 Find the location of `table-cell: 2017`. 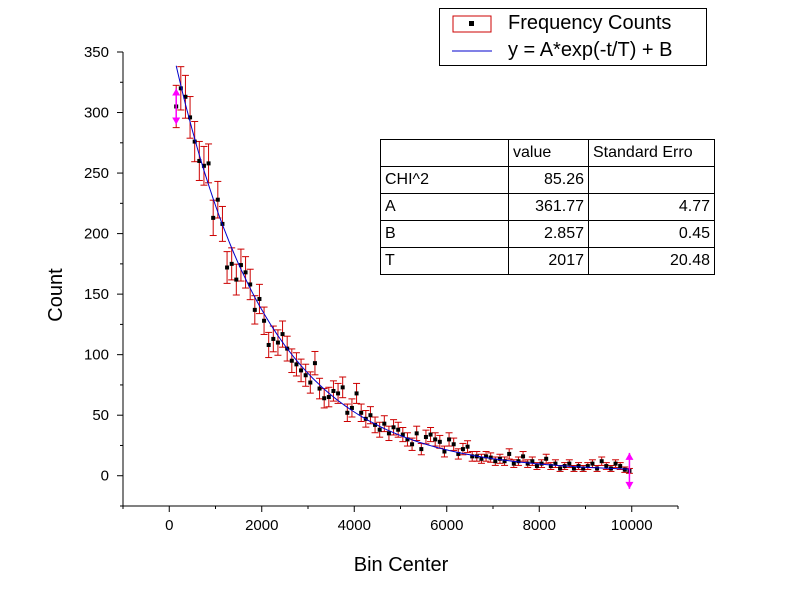

table-cell: 2017 is located at coordinates (548, 261).